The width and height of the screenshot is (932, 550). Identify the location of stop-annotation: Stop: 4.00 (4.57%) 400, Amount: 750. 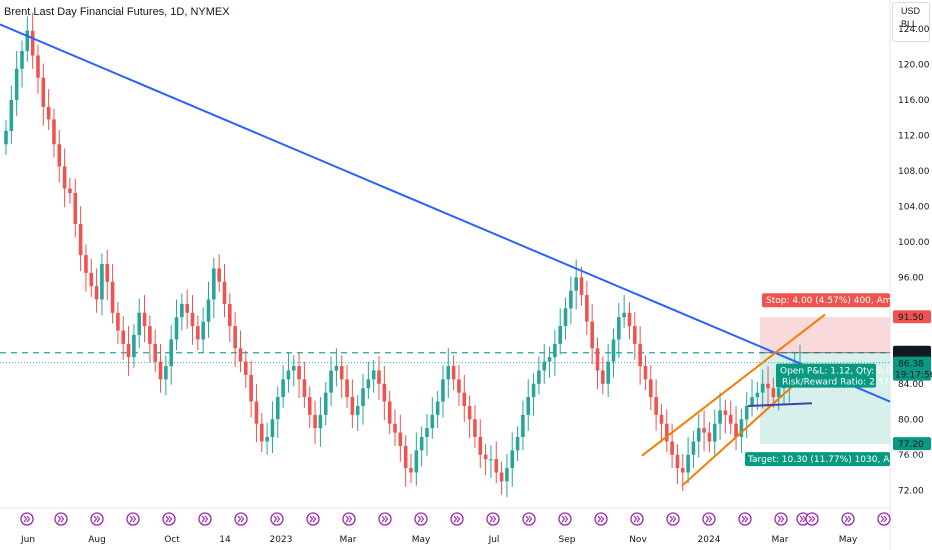
(849, 301).